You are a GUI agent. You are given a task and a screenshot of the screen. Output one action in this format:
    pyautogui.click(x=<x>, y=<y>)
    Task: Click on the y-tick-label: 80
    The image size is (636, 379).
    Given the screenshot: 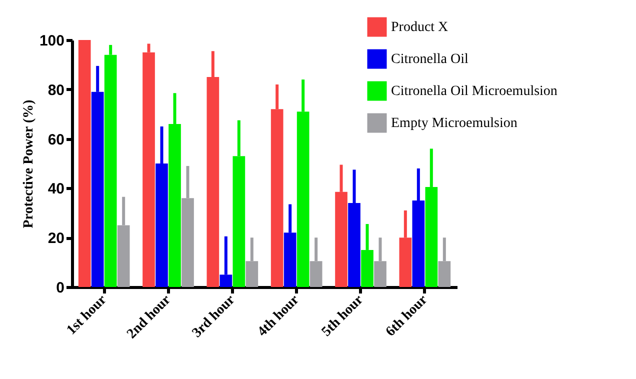 What is the action you would take?
    pyautogui.click(x=56, y=90)
    